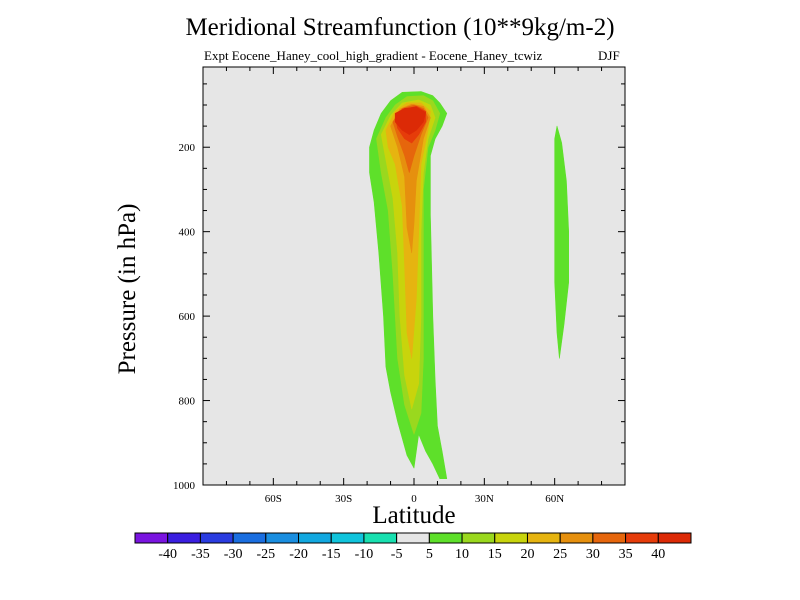 The image size is (800, 600). What do you see at coordinates (167, 554) in the screenshot?
I see `colorbar-label: -40` at bounding box center [167, 554].